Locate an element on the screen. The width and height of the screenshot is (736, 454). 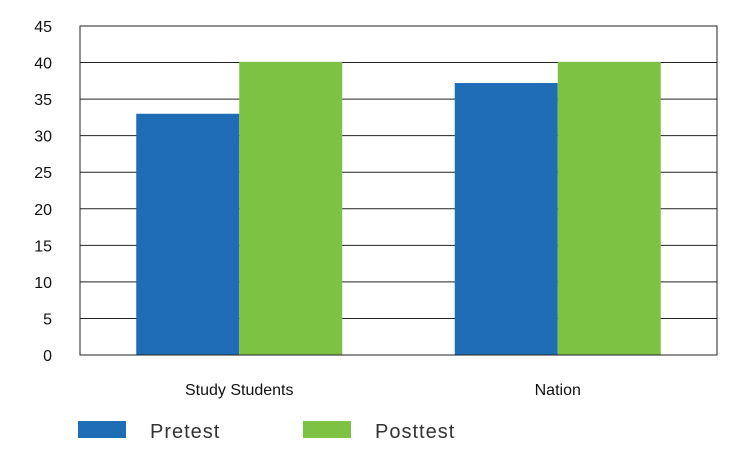
y-tick-label: 45 is located at coordinates (43, 27).